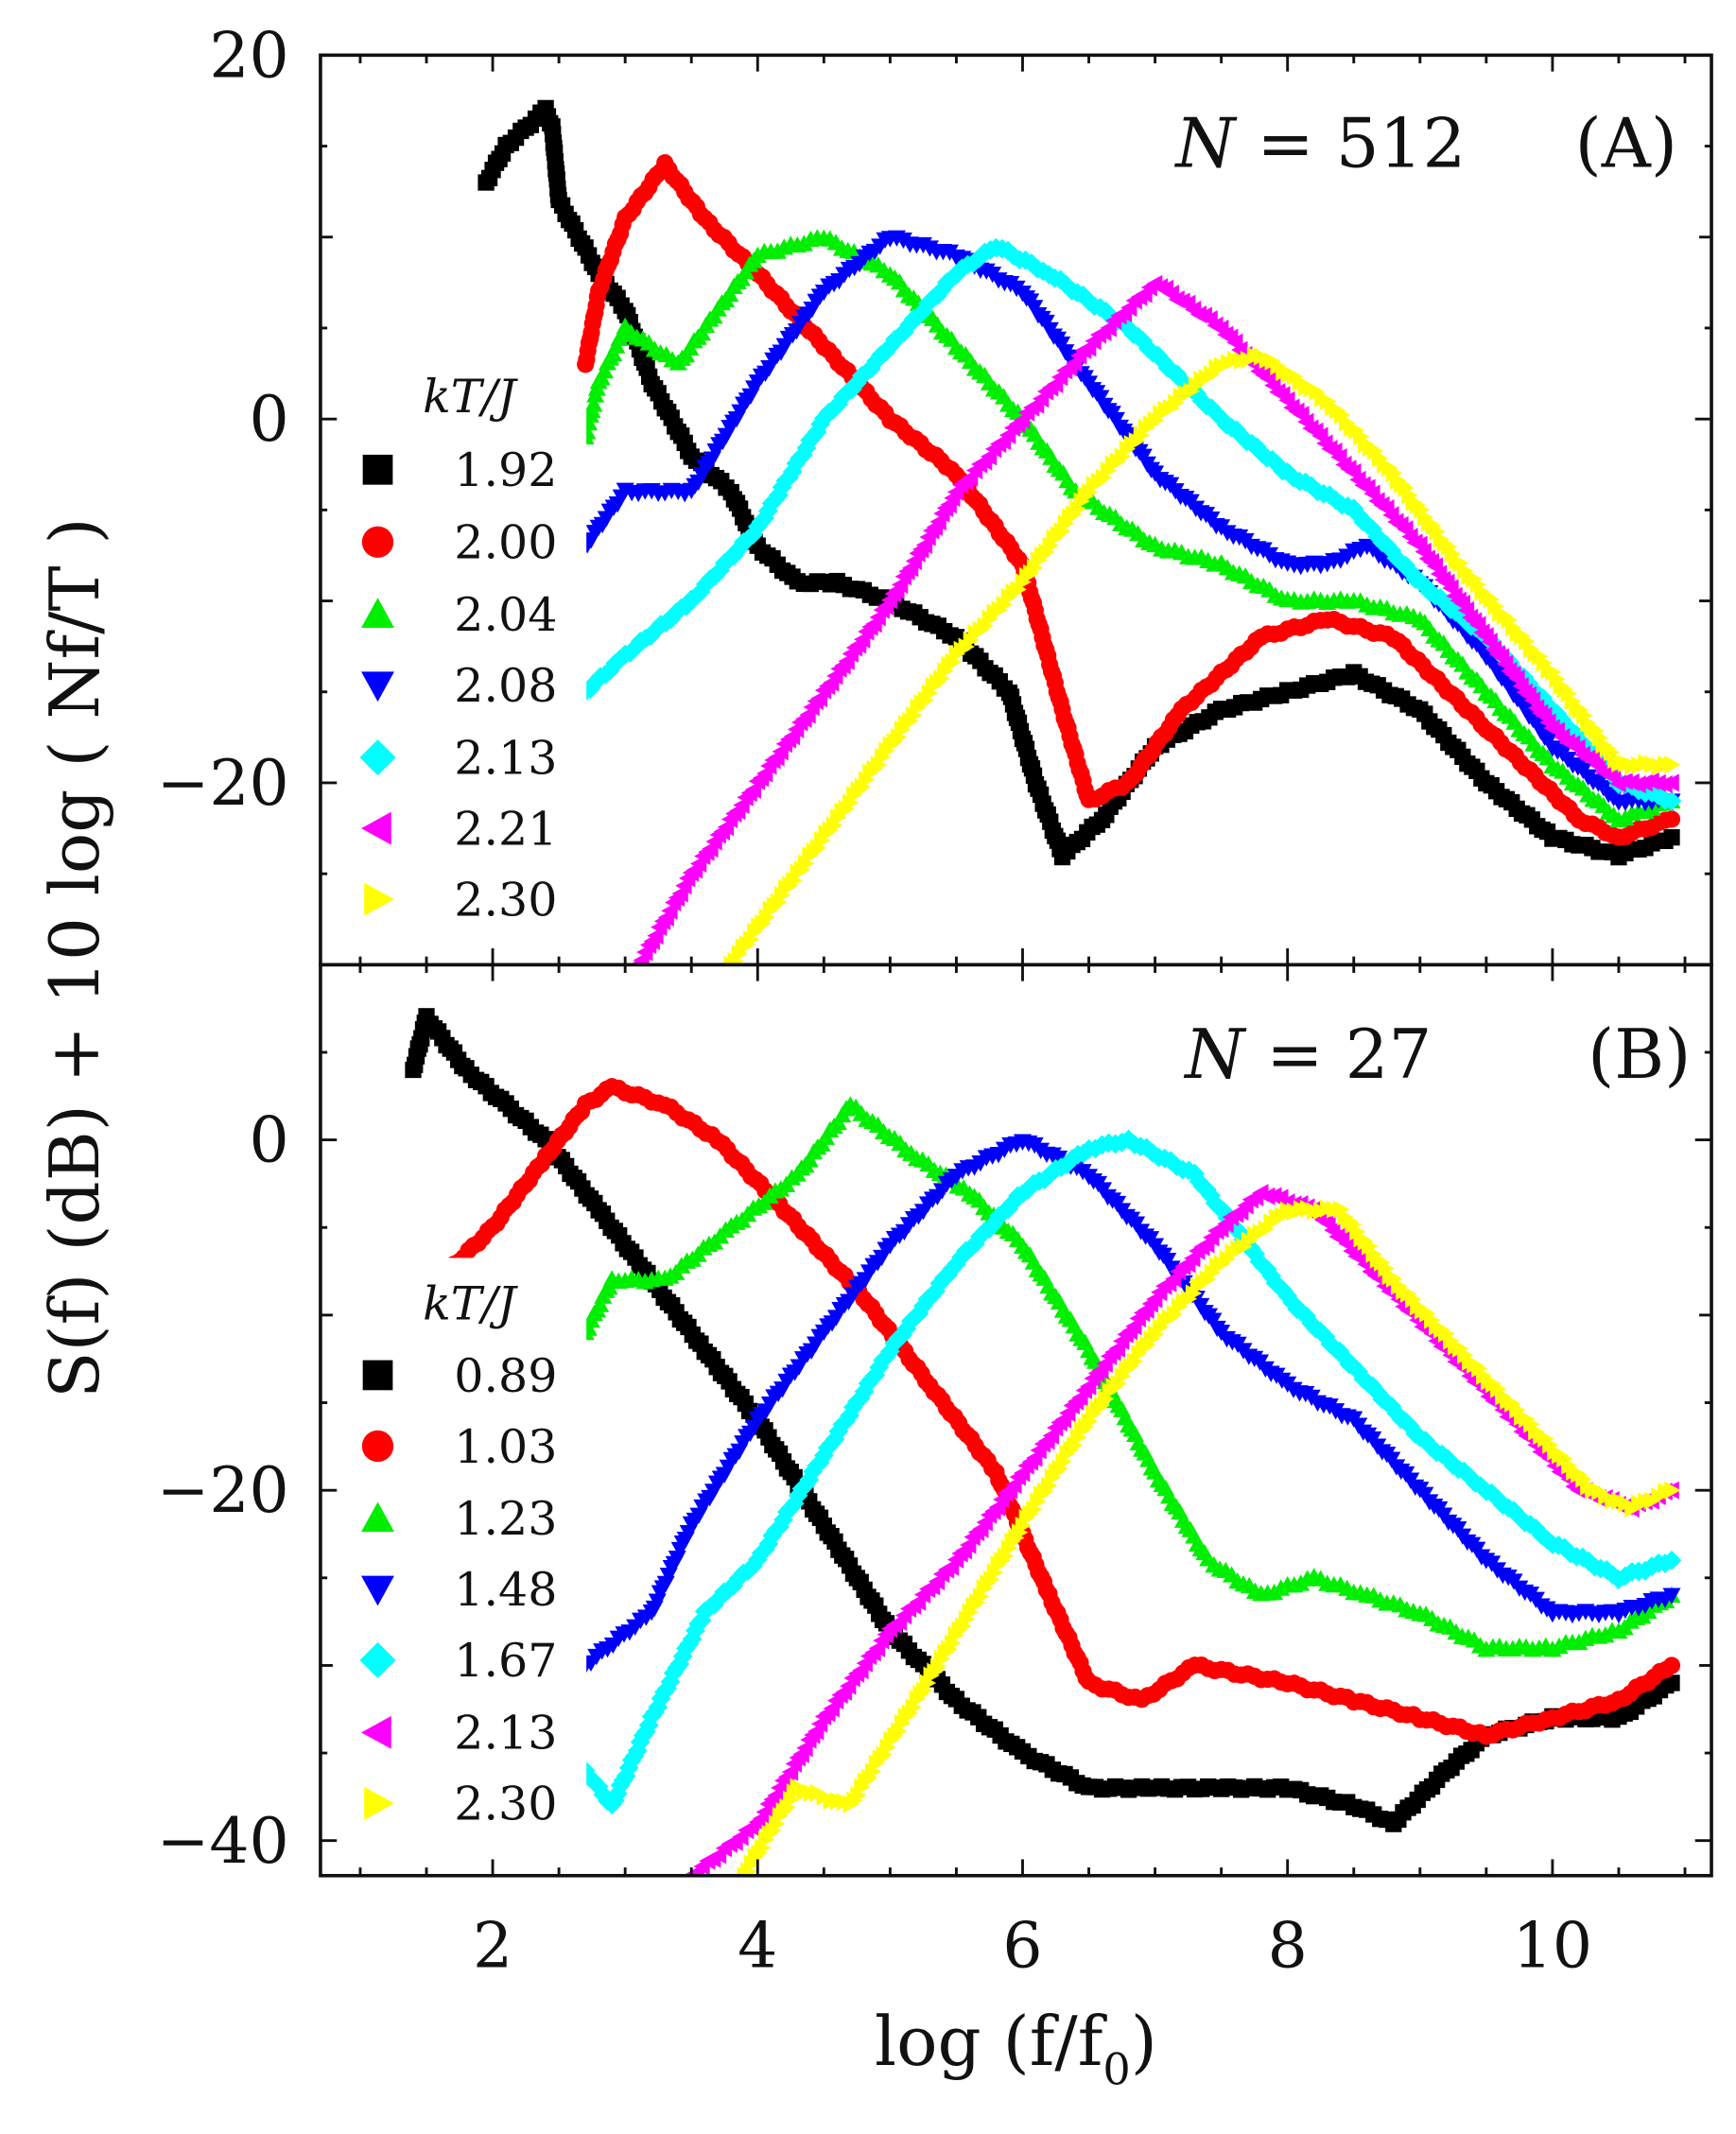  What do you see at coordinates (470, 396) in the screenshot?
I see `legend-title: kT/J` at bounding box center [470, 396].